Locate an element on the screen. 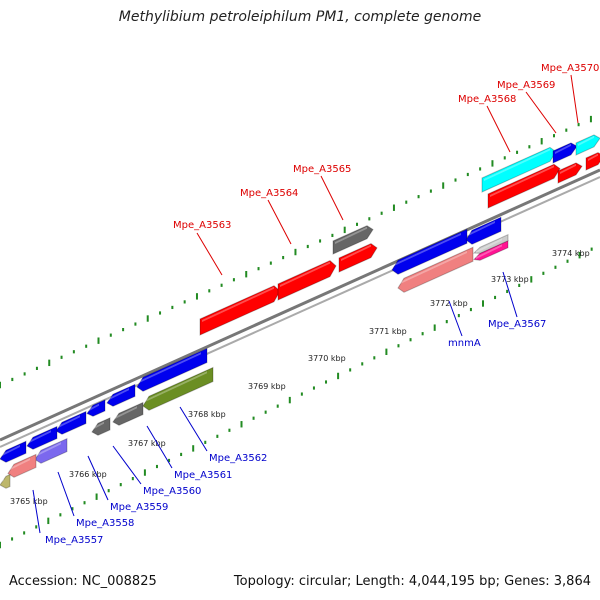  gene-label: Mpe_A3560 is located at coordinates (172, 491).